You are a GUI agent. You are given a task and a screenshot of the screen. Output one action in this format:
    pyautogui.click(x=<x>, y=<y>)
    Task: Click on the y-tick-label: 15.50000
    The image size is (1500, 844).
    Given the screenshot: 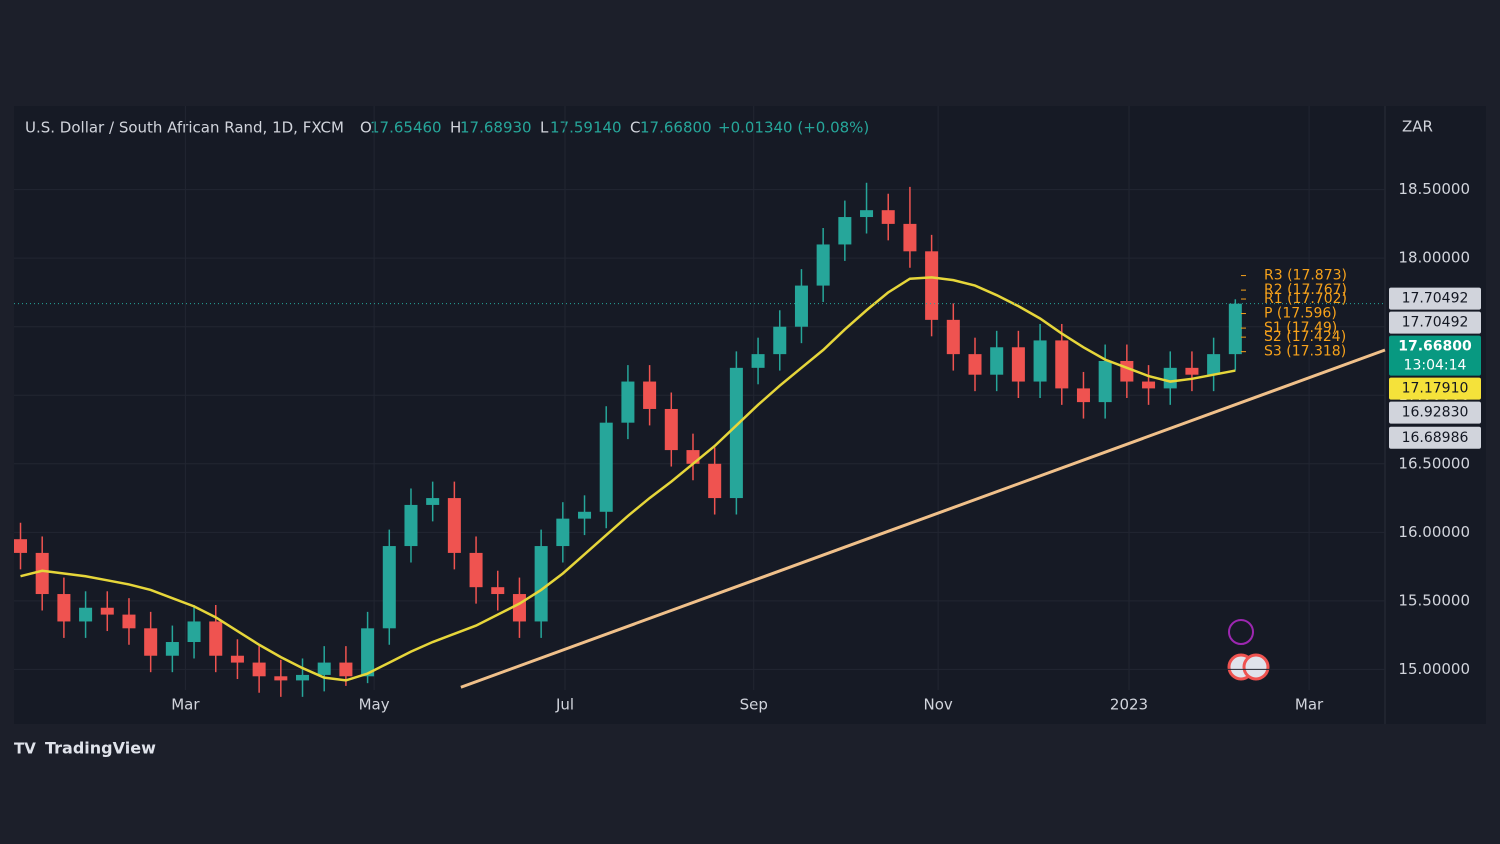 What is the action you would take?
    pyautogui.click(x=1434, y=600)
    